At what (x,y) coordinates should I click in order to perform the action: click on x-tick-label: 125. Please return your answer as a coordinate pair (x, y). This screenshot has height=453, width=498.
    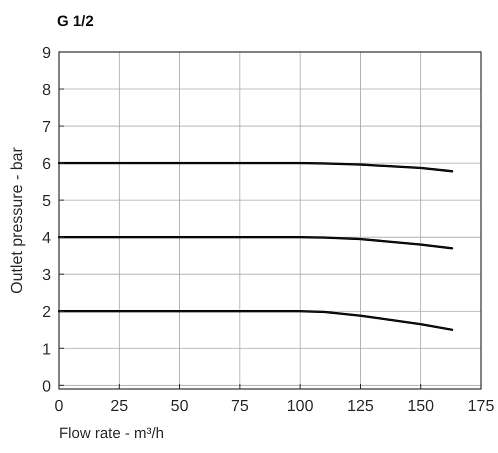
    Looking at the image, I should click on (360, 406).